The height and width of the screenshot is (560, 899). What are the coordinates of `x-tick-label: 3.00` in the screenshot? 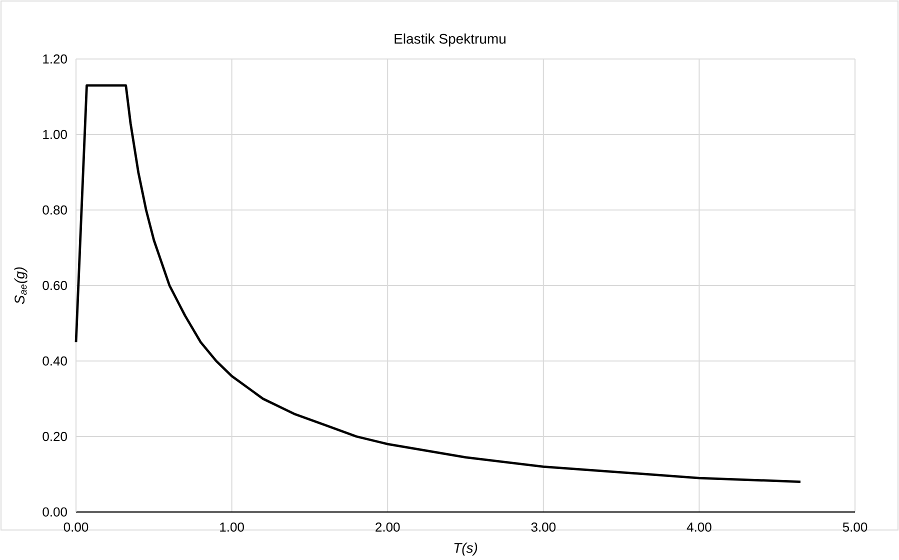 It's located at (543, 527).